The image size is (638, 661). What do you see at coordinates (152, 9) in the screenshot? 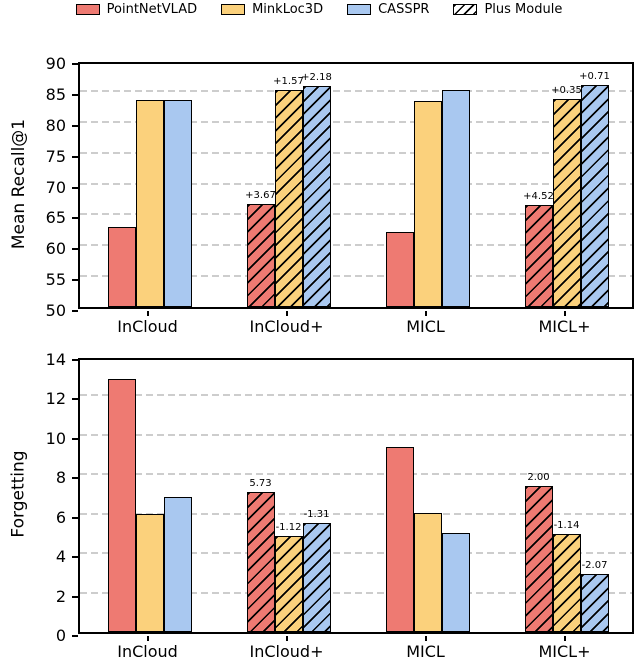
I see `legend-item-label: PointNetVLAD` at bounding box center [152, 9].